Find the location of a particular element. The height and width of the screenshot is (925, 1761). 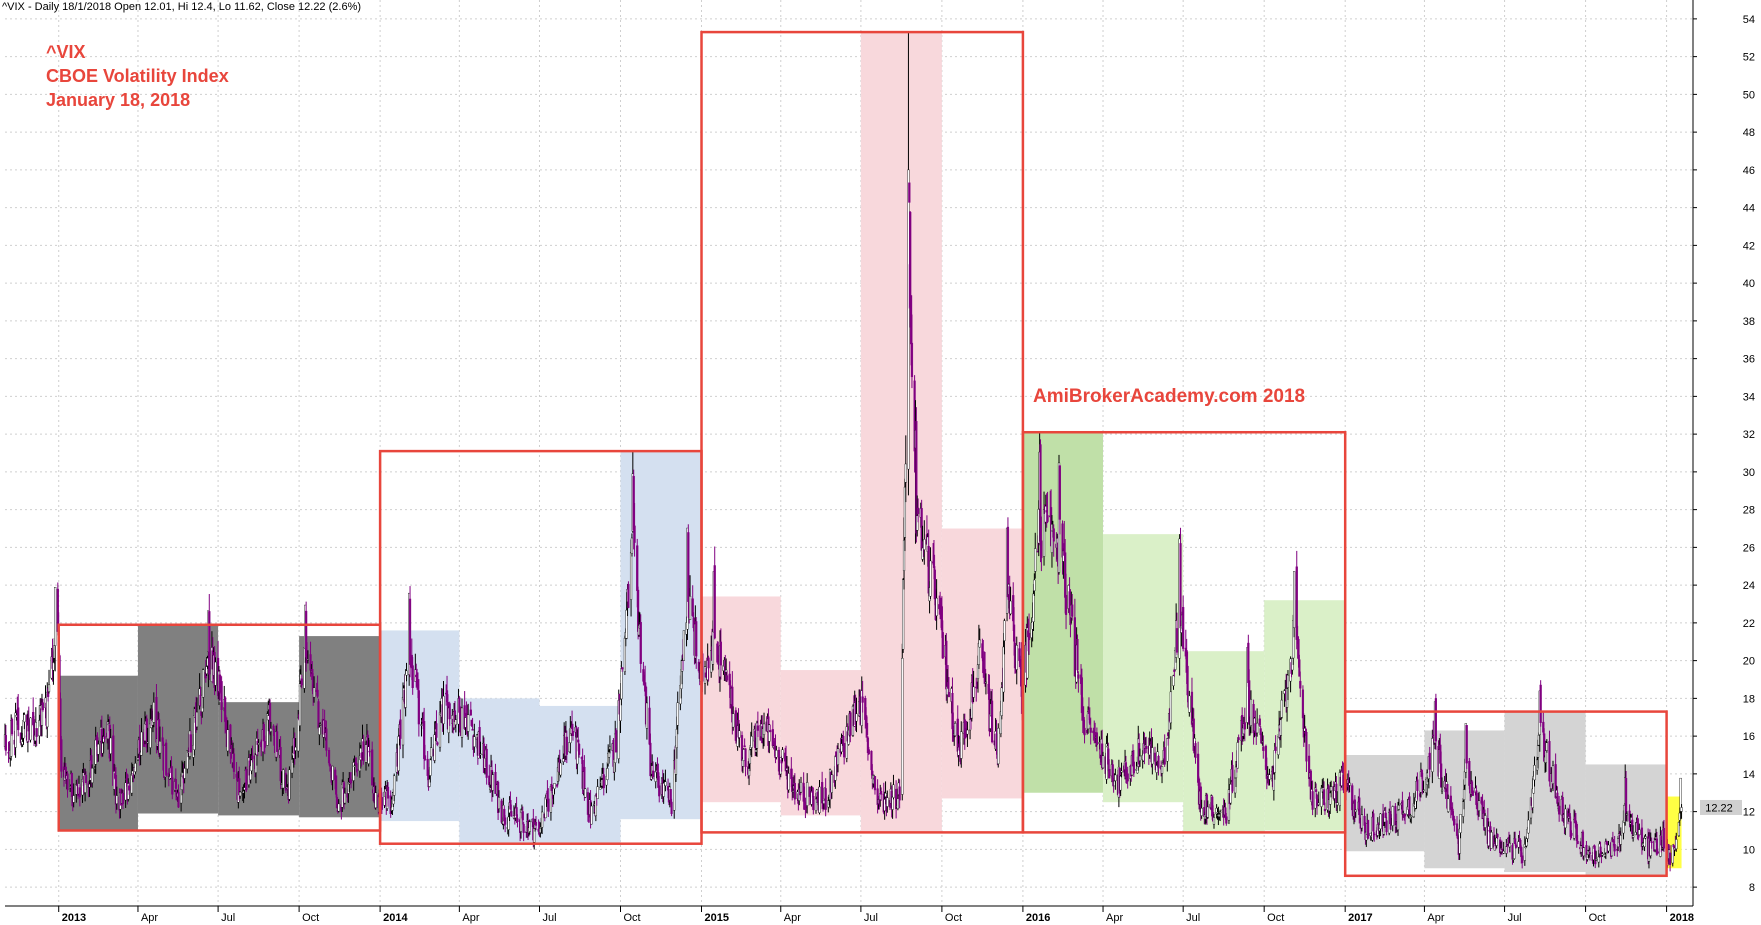

y-tick-label: 54 is located at coordinates (1749, 20).